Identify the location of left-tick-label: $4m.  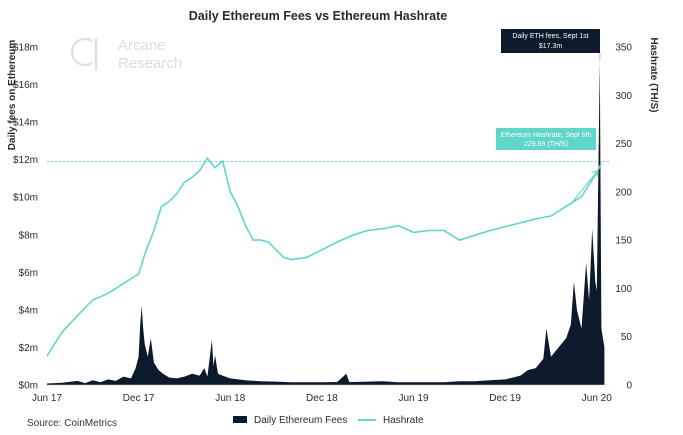
(28, 310).